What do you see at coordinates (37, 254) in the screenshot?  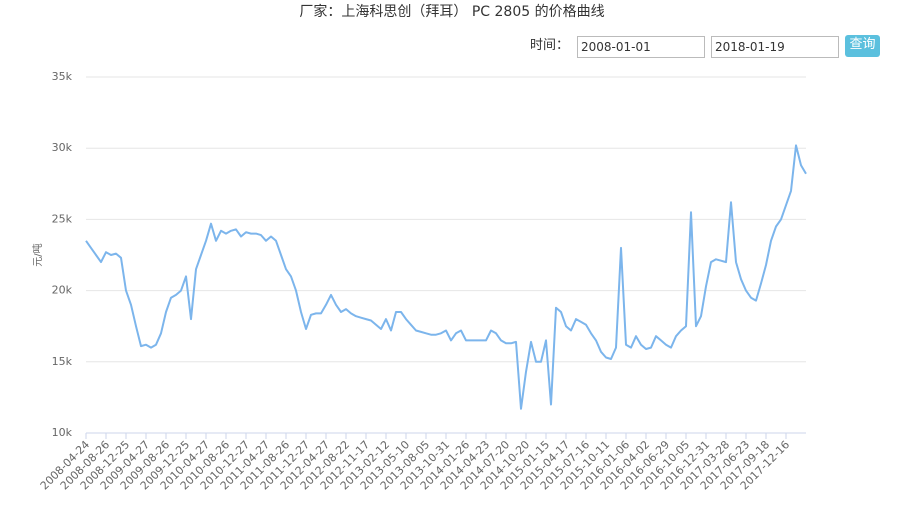 I see `y-axis-label: 元/吨` at bounding box center [37, 254].